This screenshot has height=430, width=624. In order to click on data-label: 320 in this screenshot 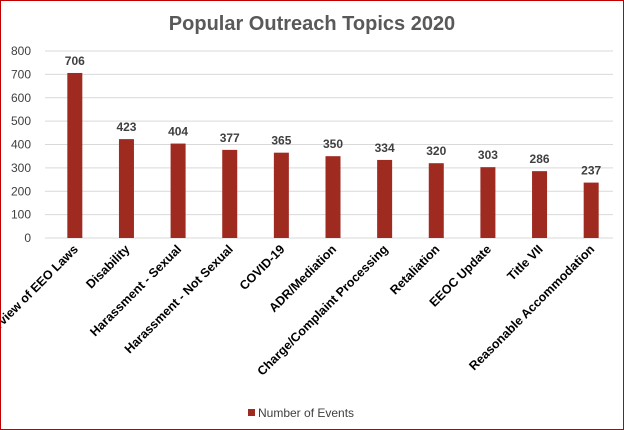, I will do `click(436, 151)`.